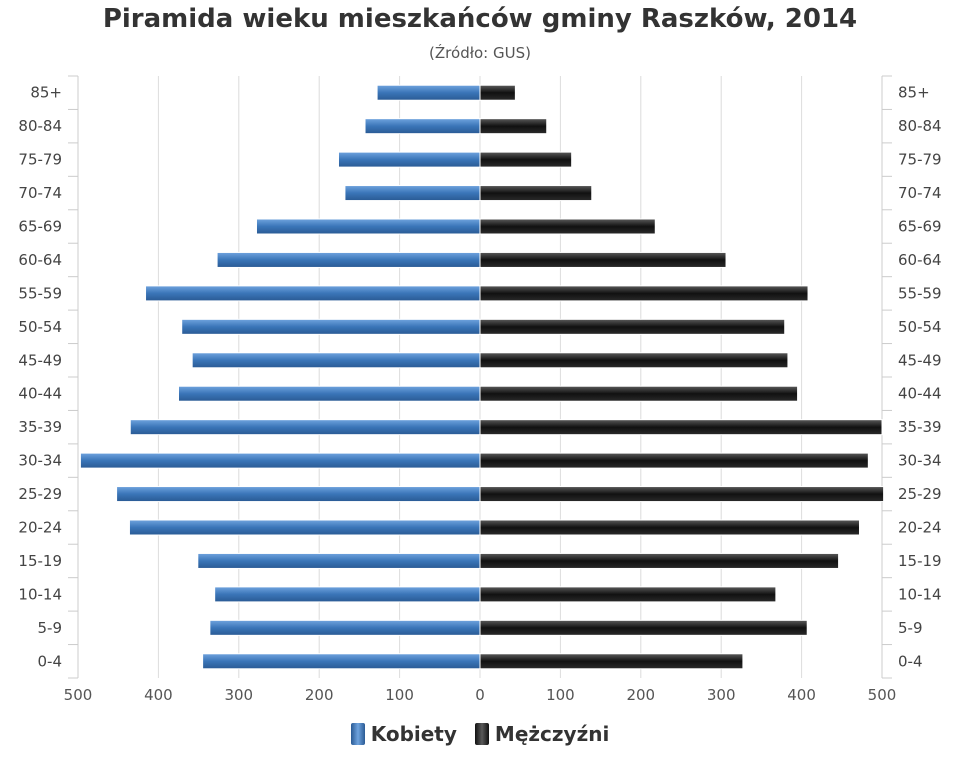 The width and height of the screenshot is (960, 768). Describe the element at coordinates (40, 126) in the screenshot. I see `y-tick-label-left: 80-84` at that location.